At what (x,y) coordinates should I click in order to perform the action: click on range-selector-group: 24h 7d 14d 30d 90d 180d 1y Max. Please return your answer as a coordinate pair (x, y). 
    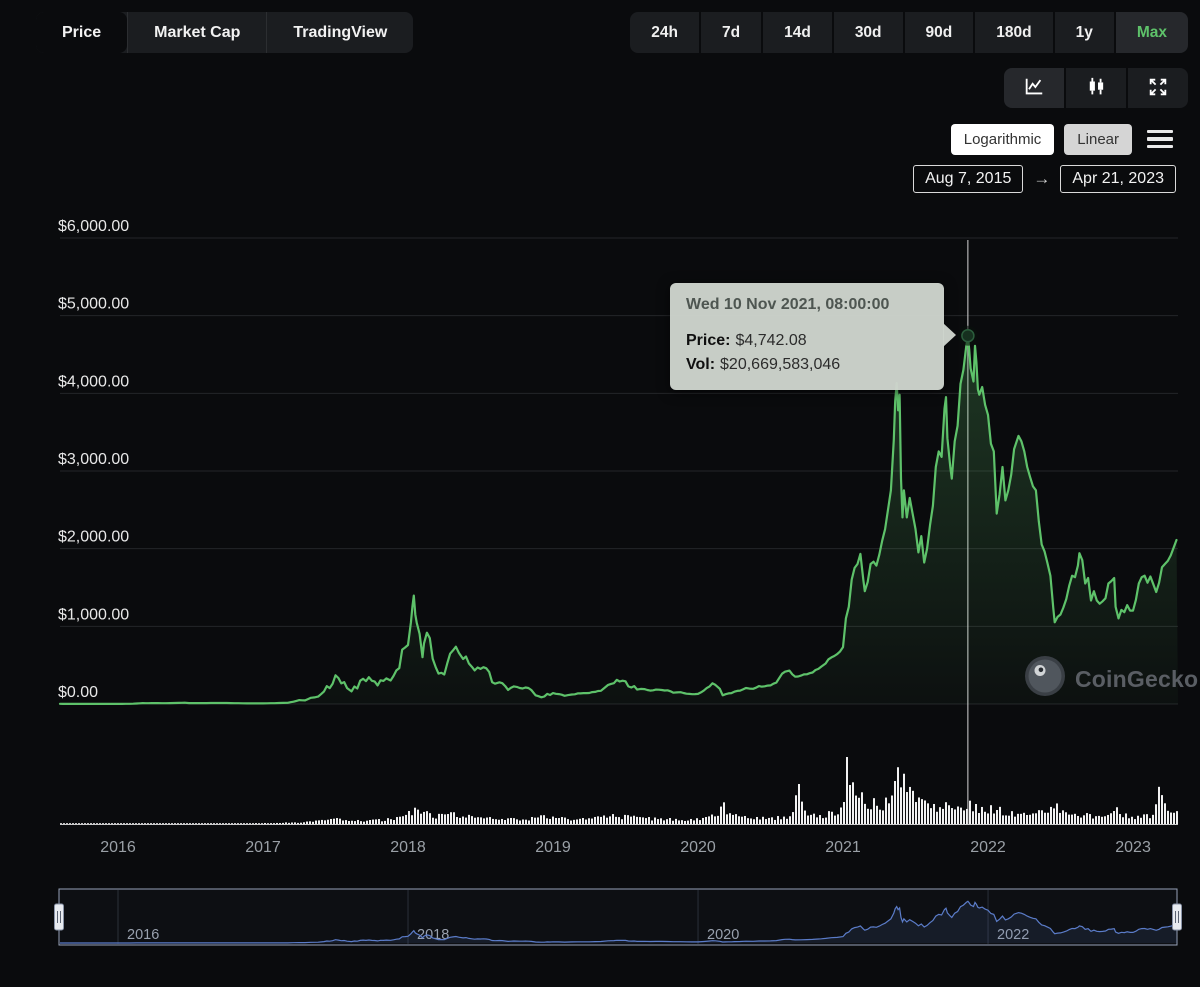
    Looking at the image, I should click on (909, 32).